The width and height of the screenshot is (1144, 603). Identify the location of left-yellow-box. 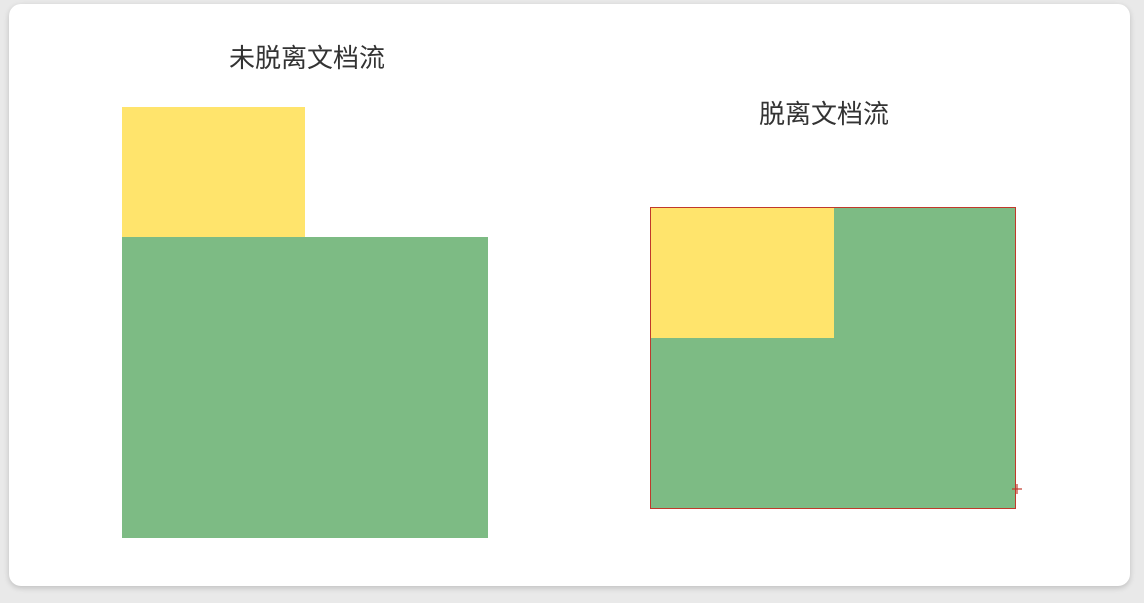
(213, 172).